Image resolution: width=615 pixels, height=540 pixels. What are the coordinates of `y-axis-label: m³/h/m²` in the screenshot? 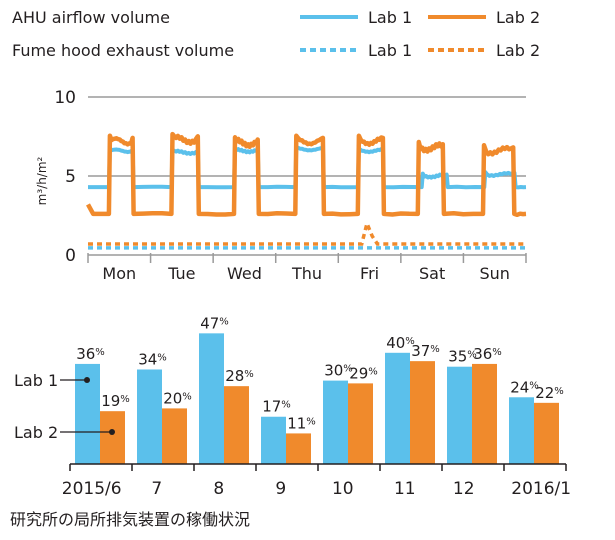 It's located at (42, 180).